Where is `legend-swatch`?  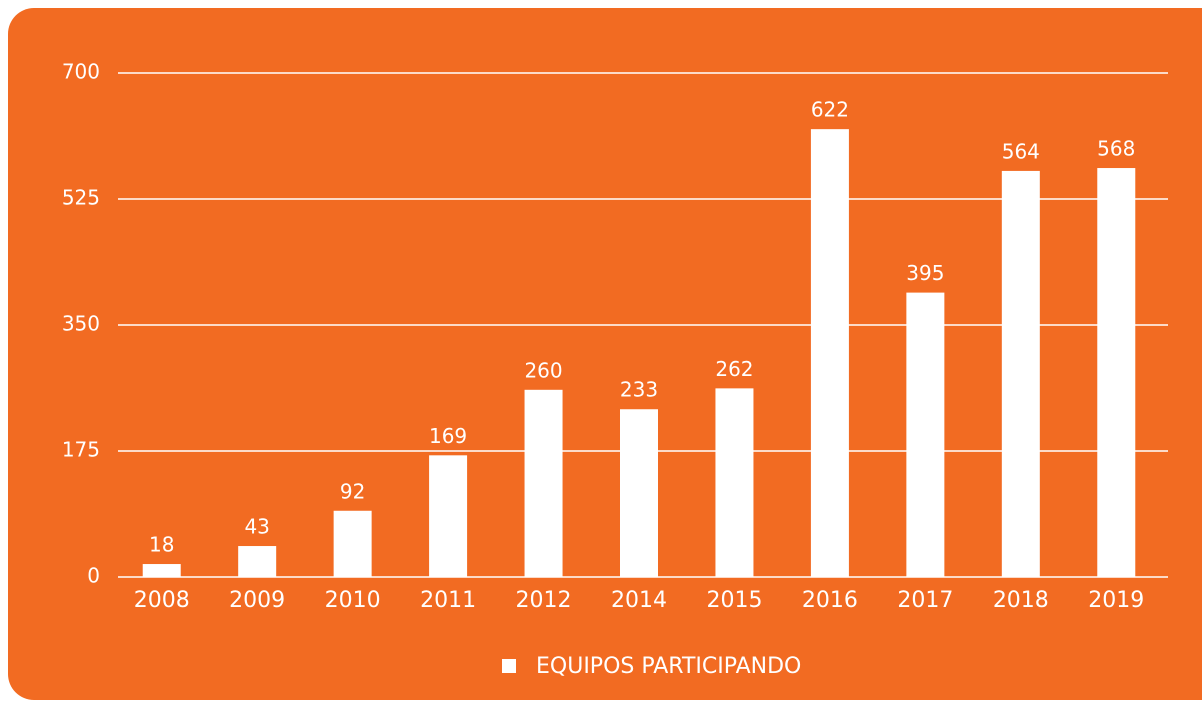 legend-swatch is located at coordinates (509, 666).